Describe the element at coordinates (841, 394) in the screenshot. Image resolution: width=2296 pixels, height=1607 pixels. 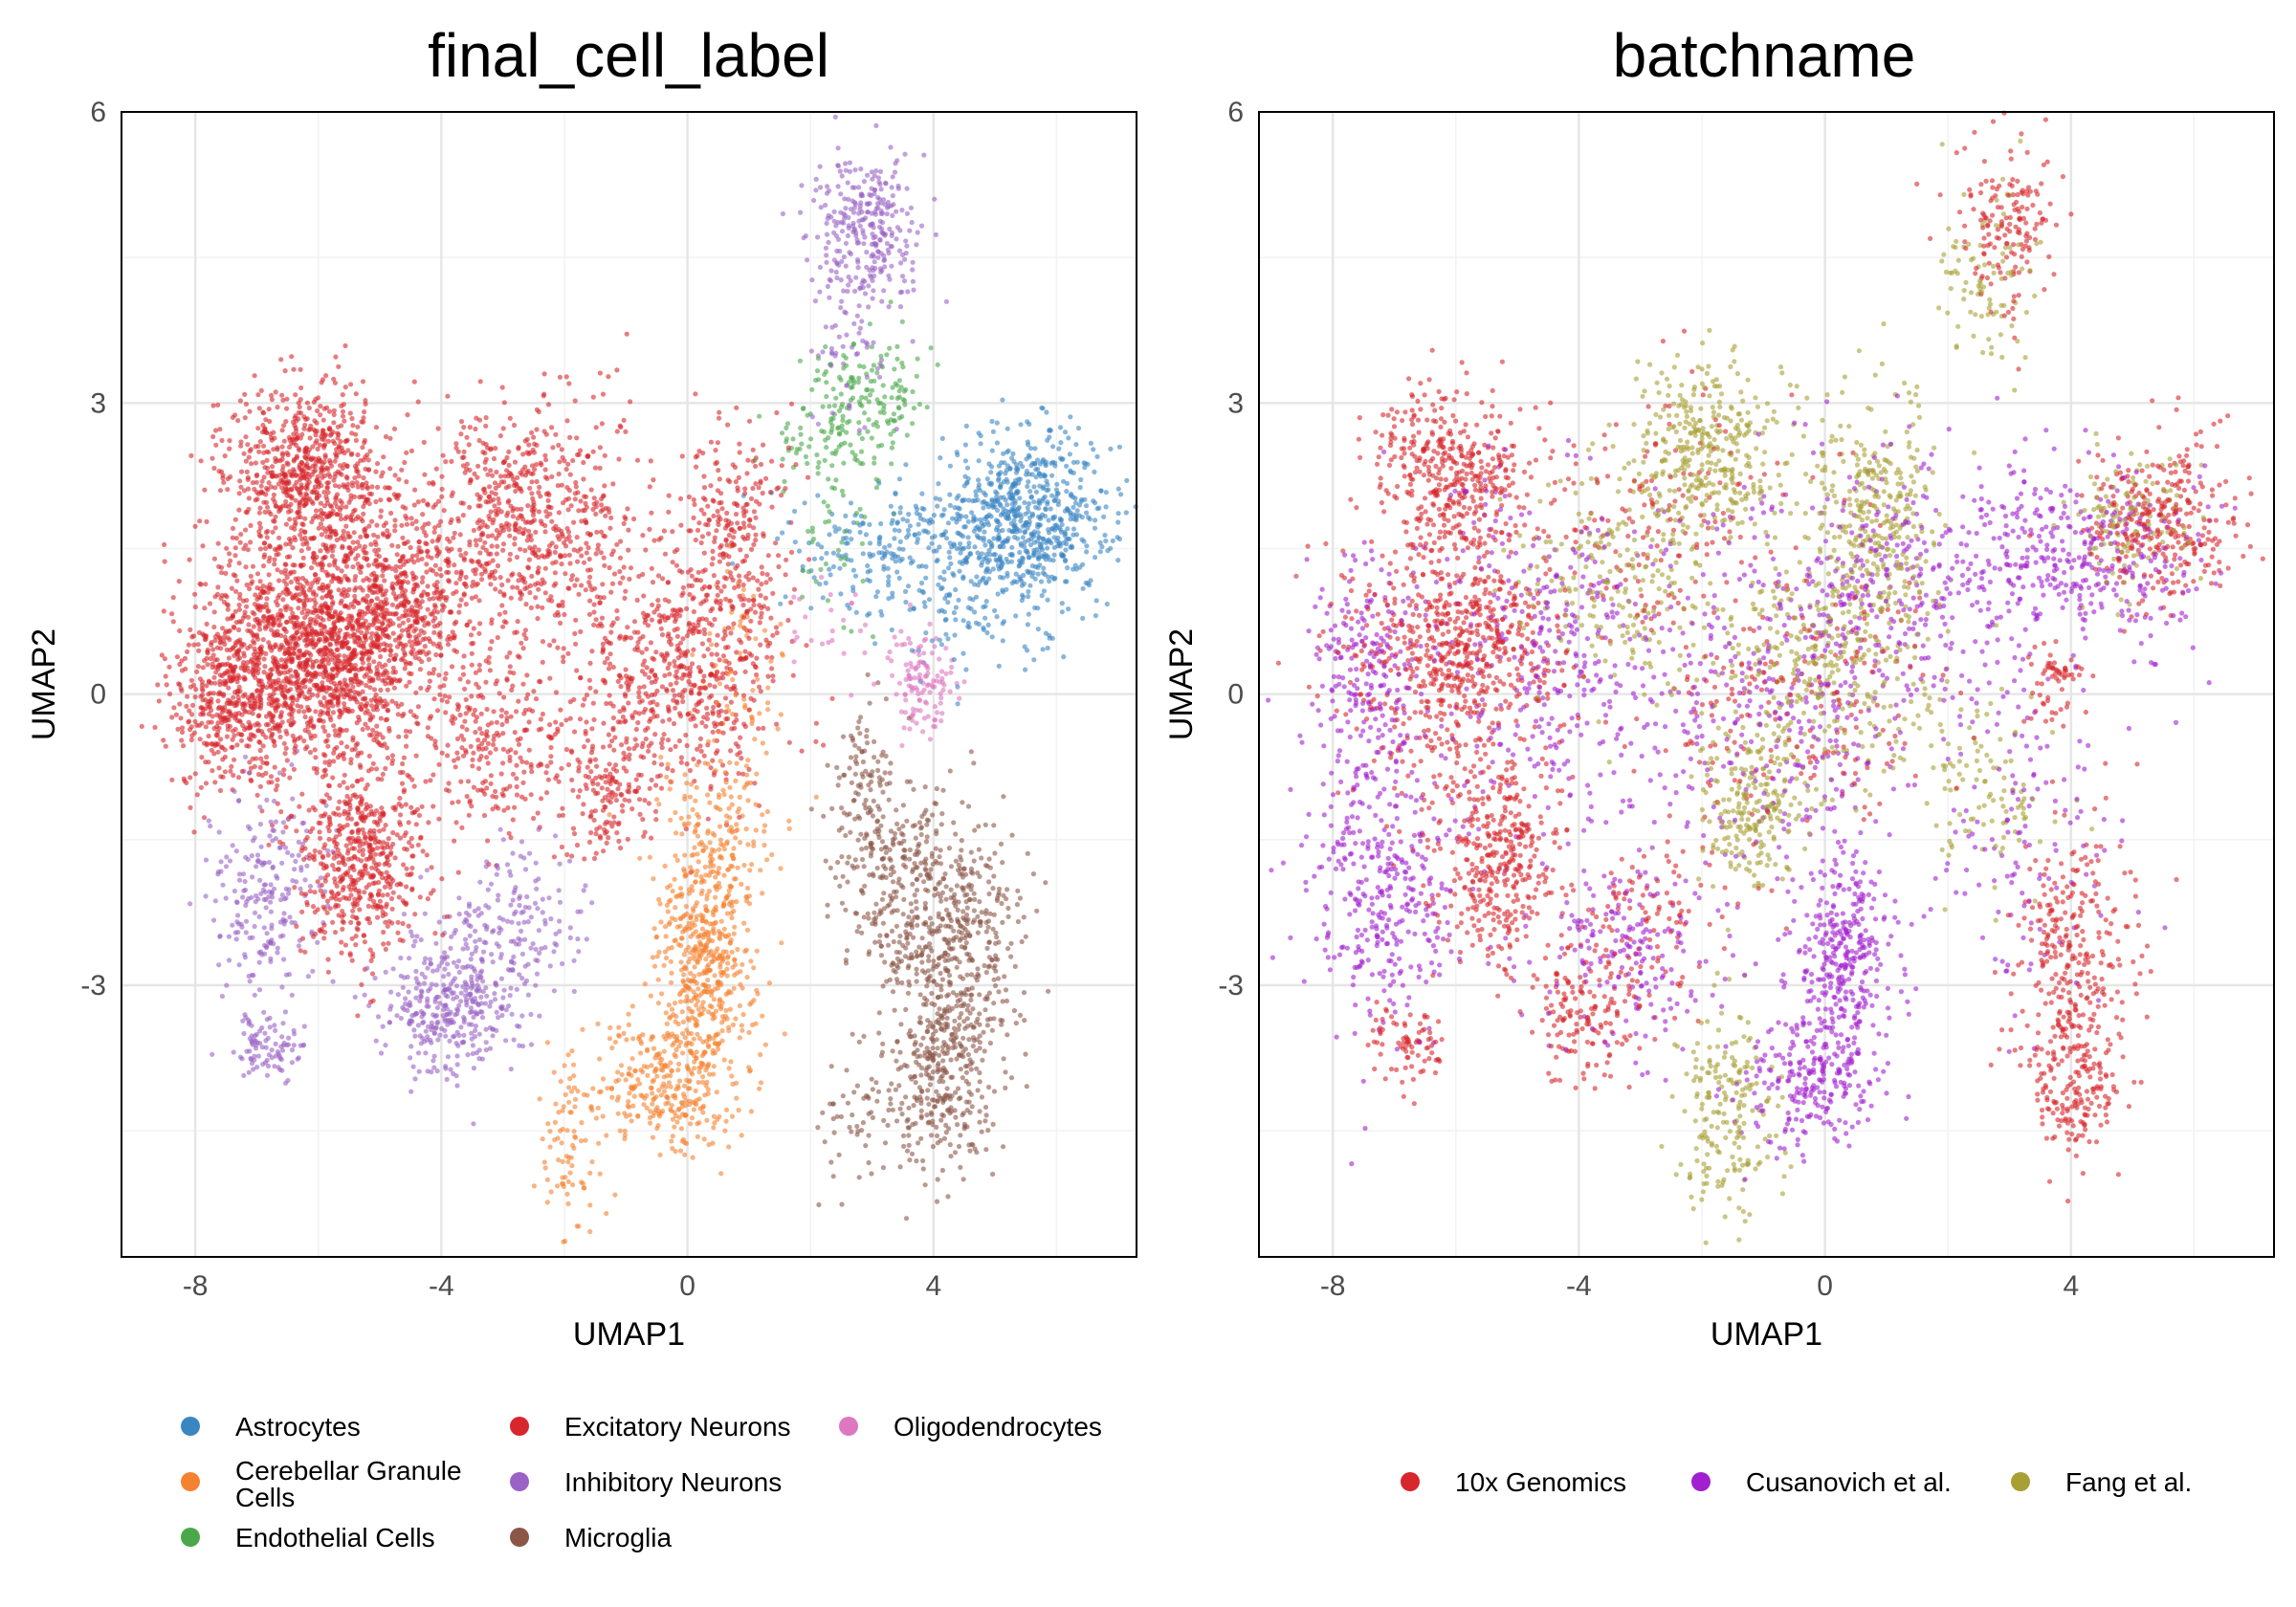
I see `point-endothelial-cells` at that location.